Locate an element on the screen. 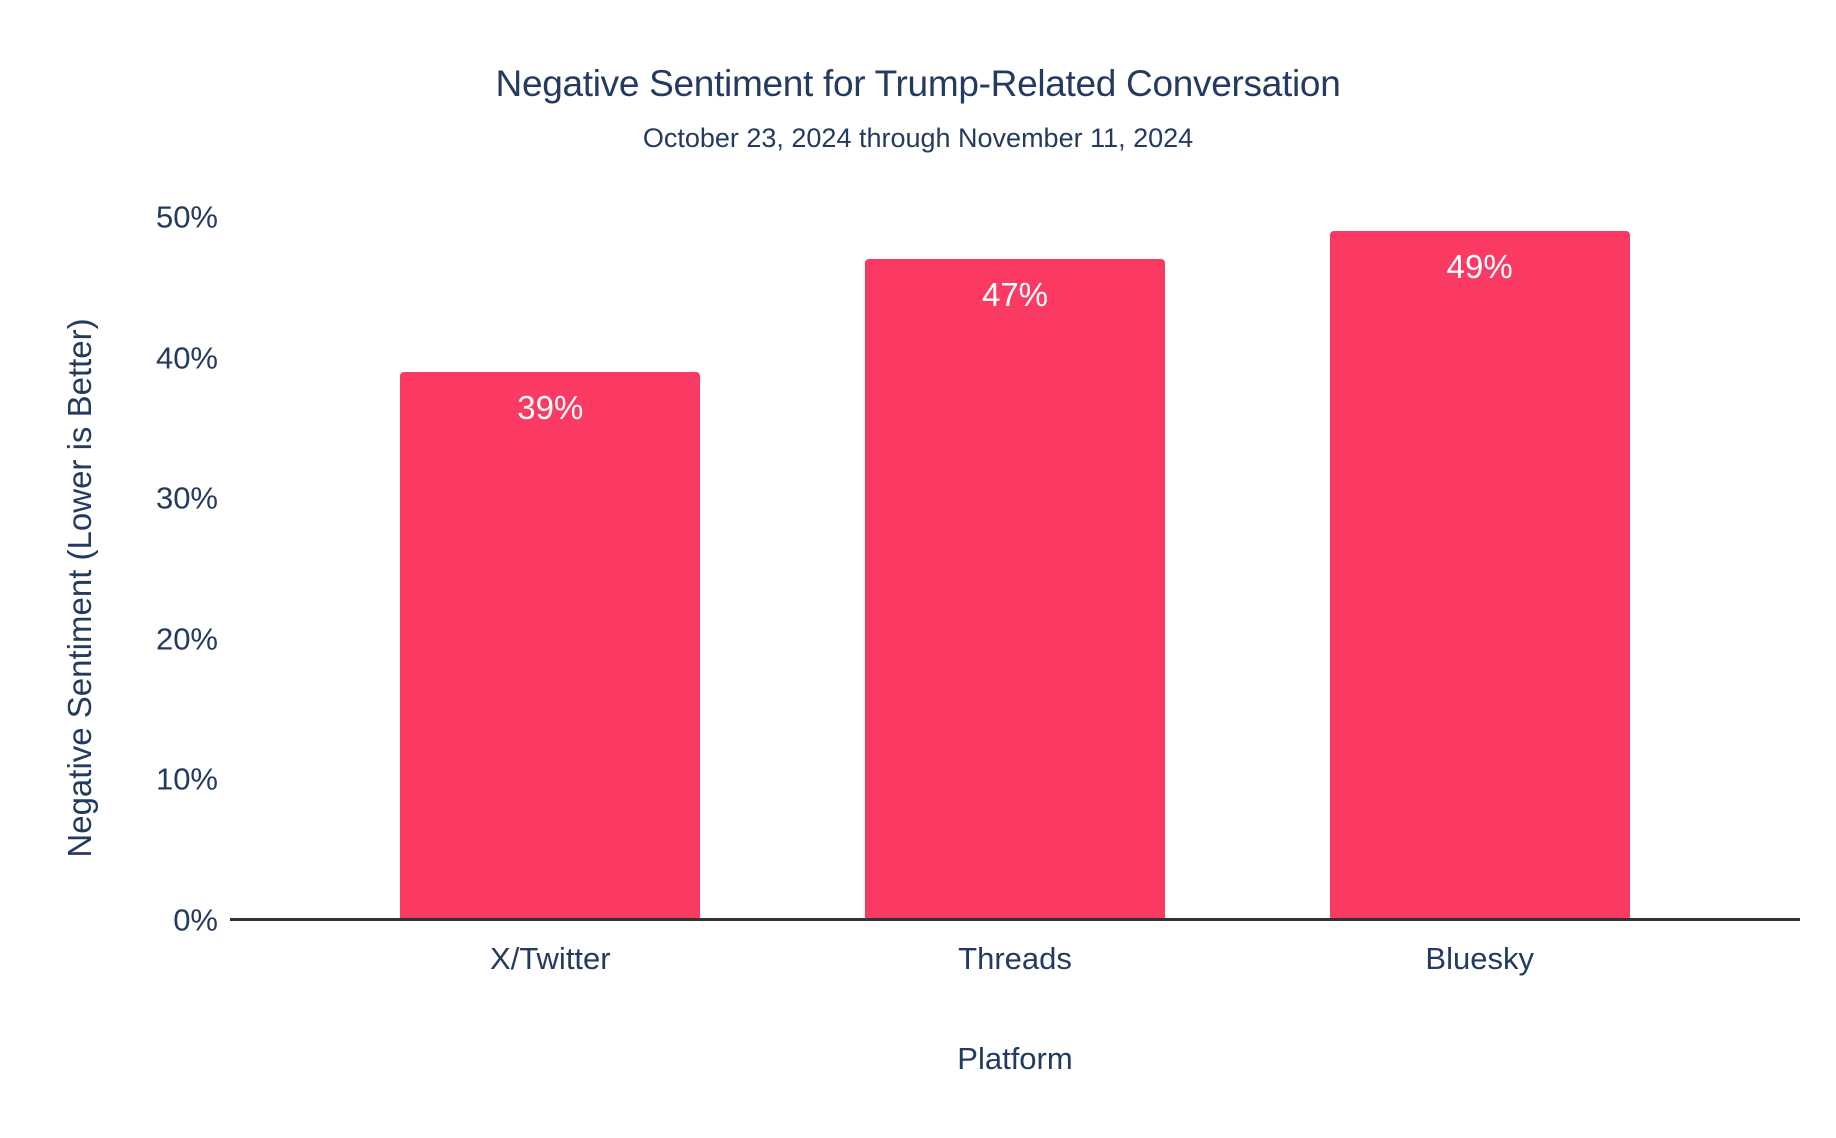 The height and width of the screenshot is (1138, 1836). y-tick-label: 30% is located at coordinates (186, 498).